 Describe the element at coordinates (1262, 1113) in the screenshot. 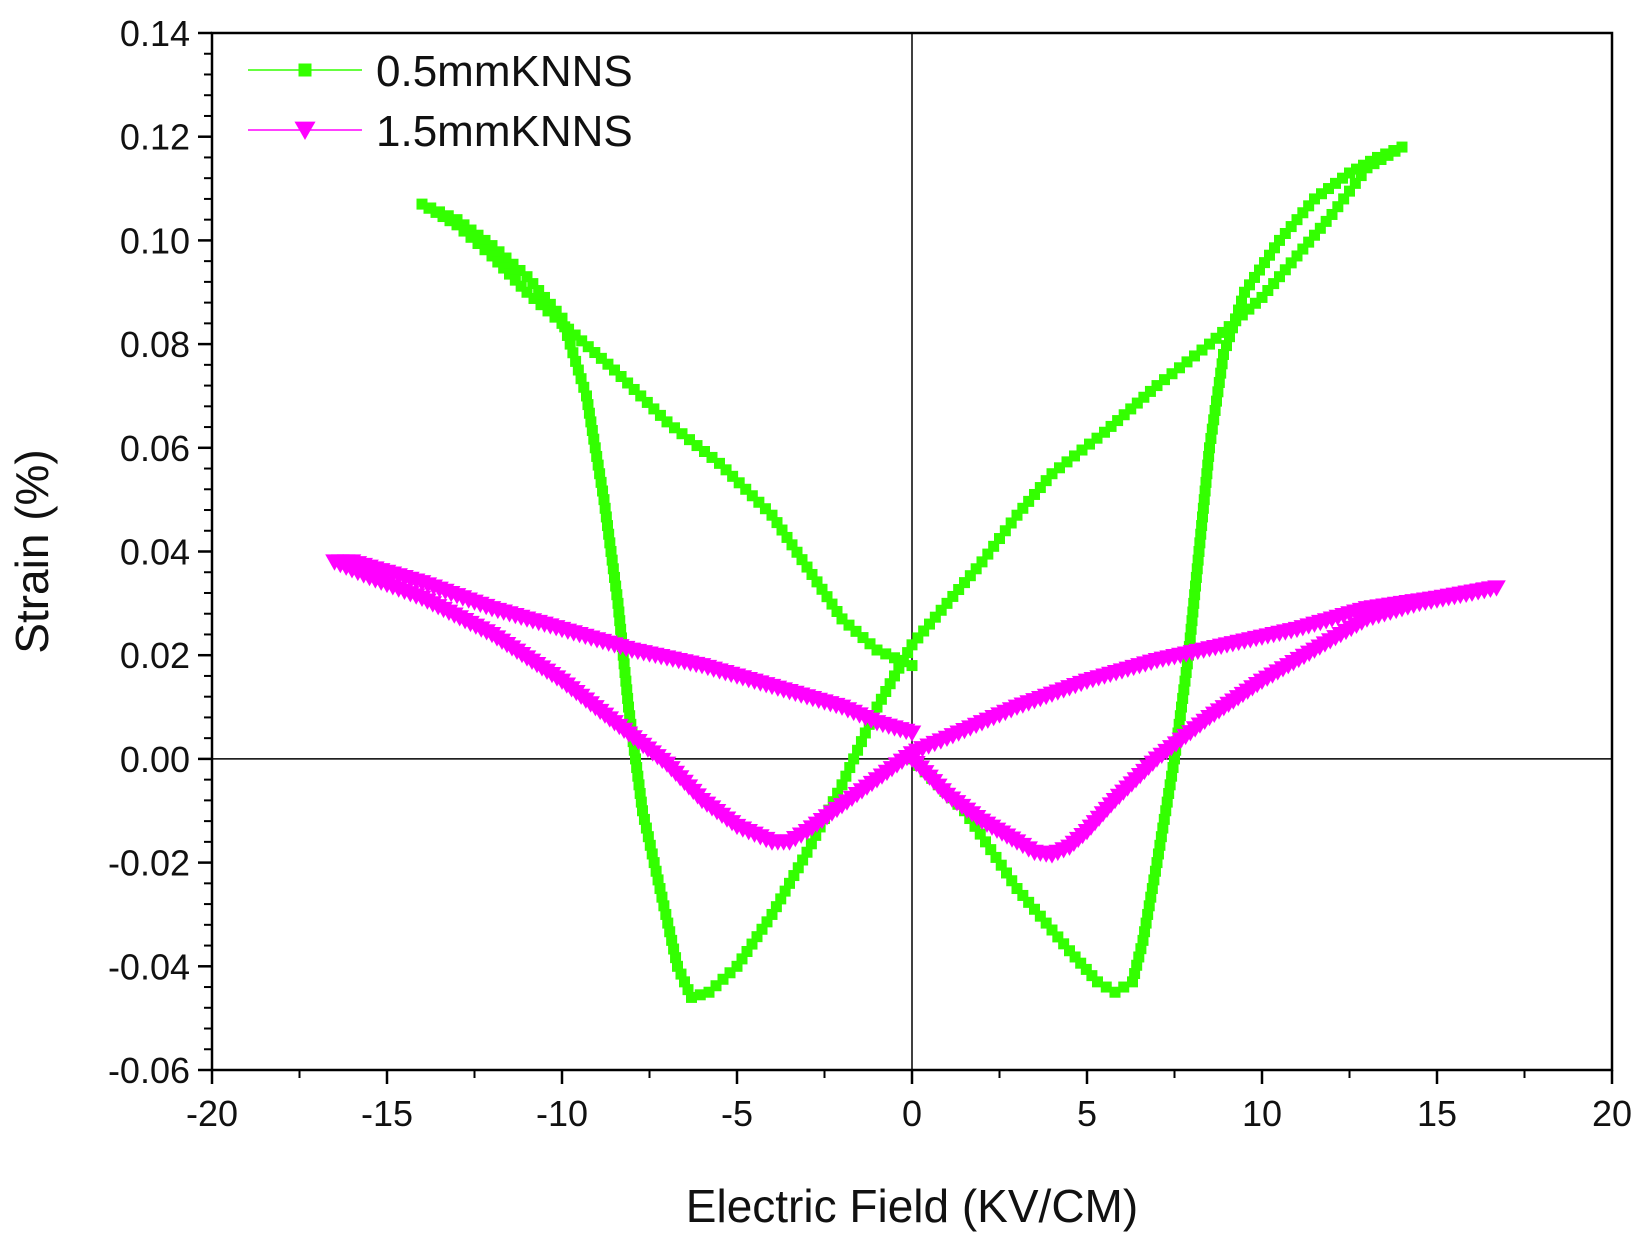

I see `x-tick-label: 10` at that location.